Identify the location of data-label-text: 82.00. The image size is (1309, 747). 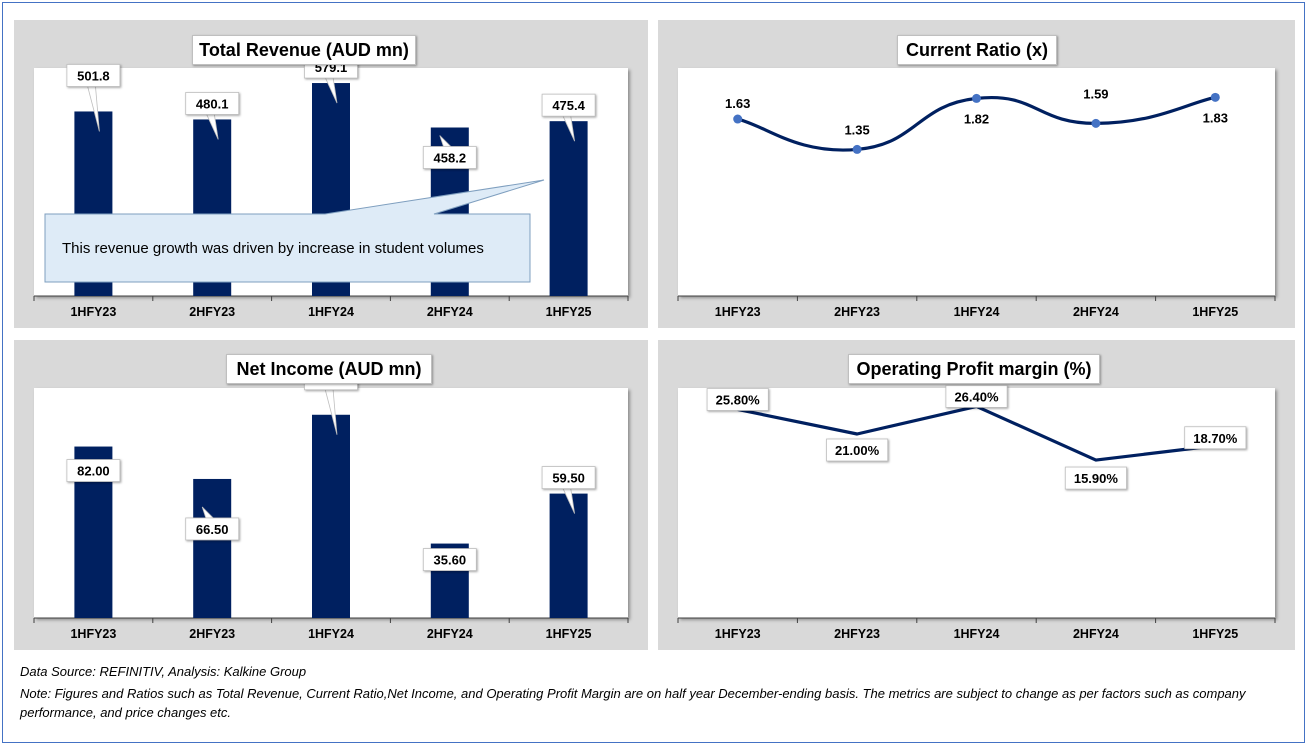
(93, 471).